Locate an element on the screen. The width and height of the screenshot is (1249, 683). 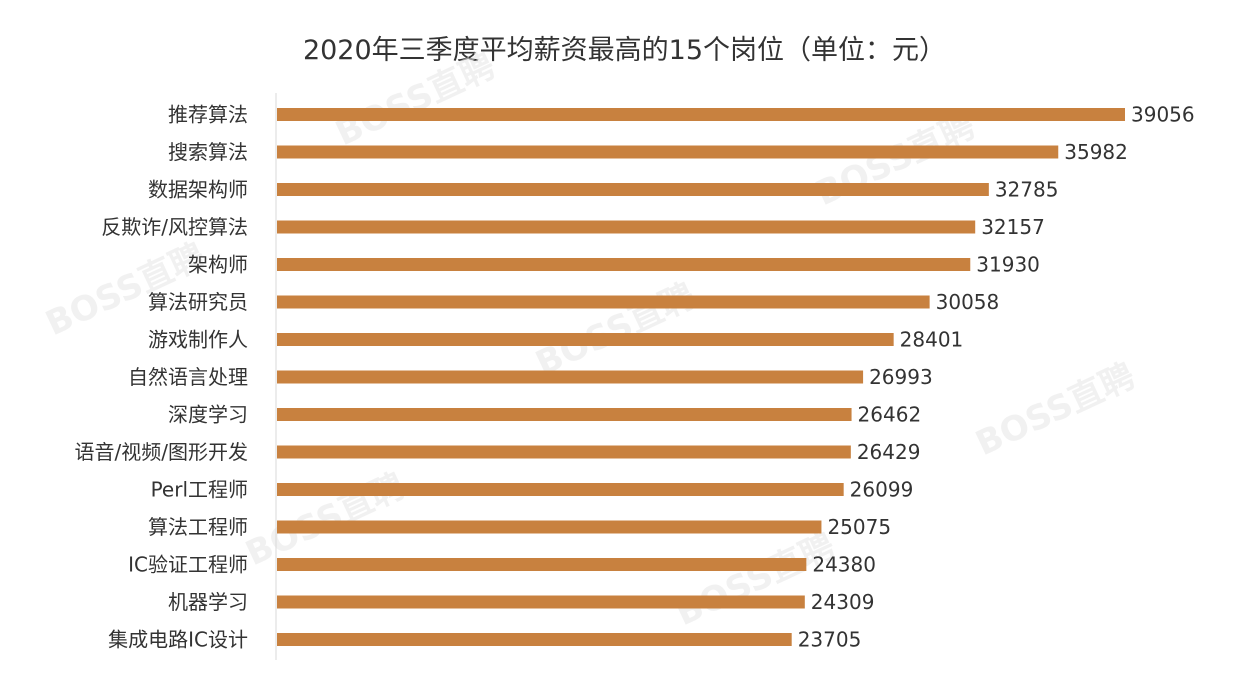
category-label: 深度学习 is located at coordinates (208, 415).